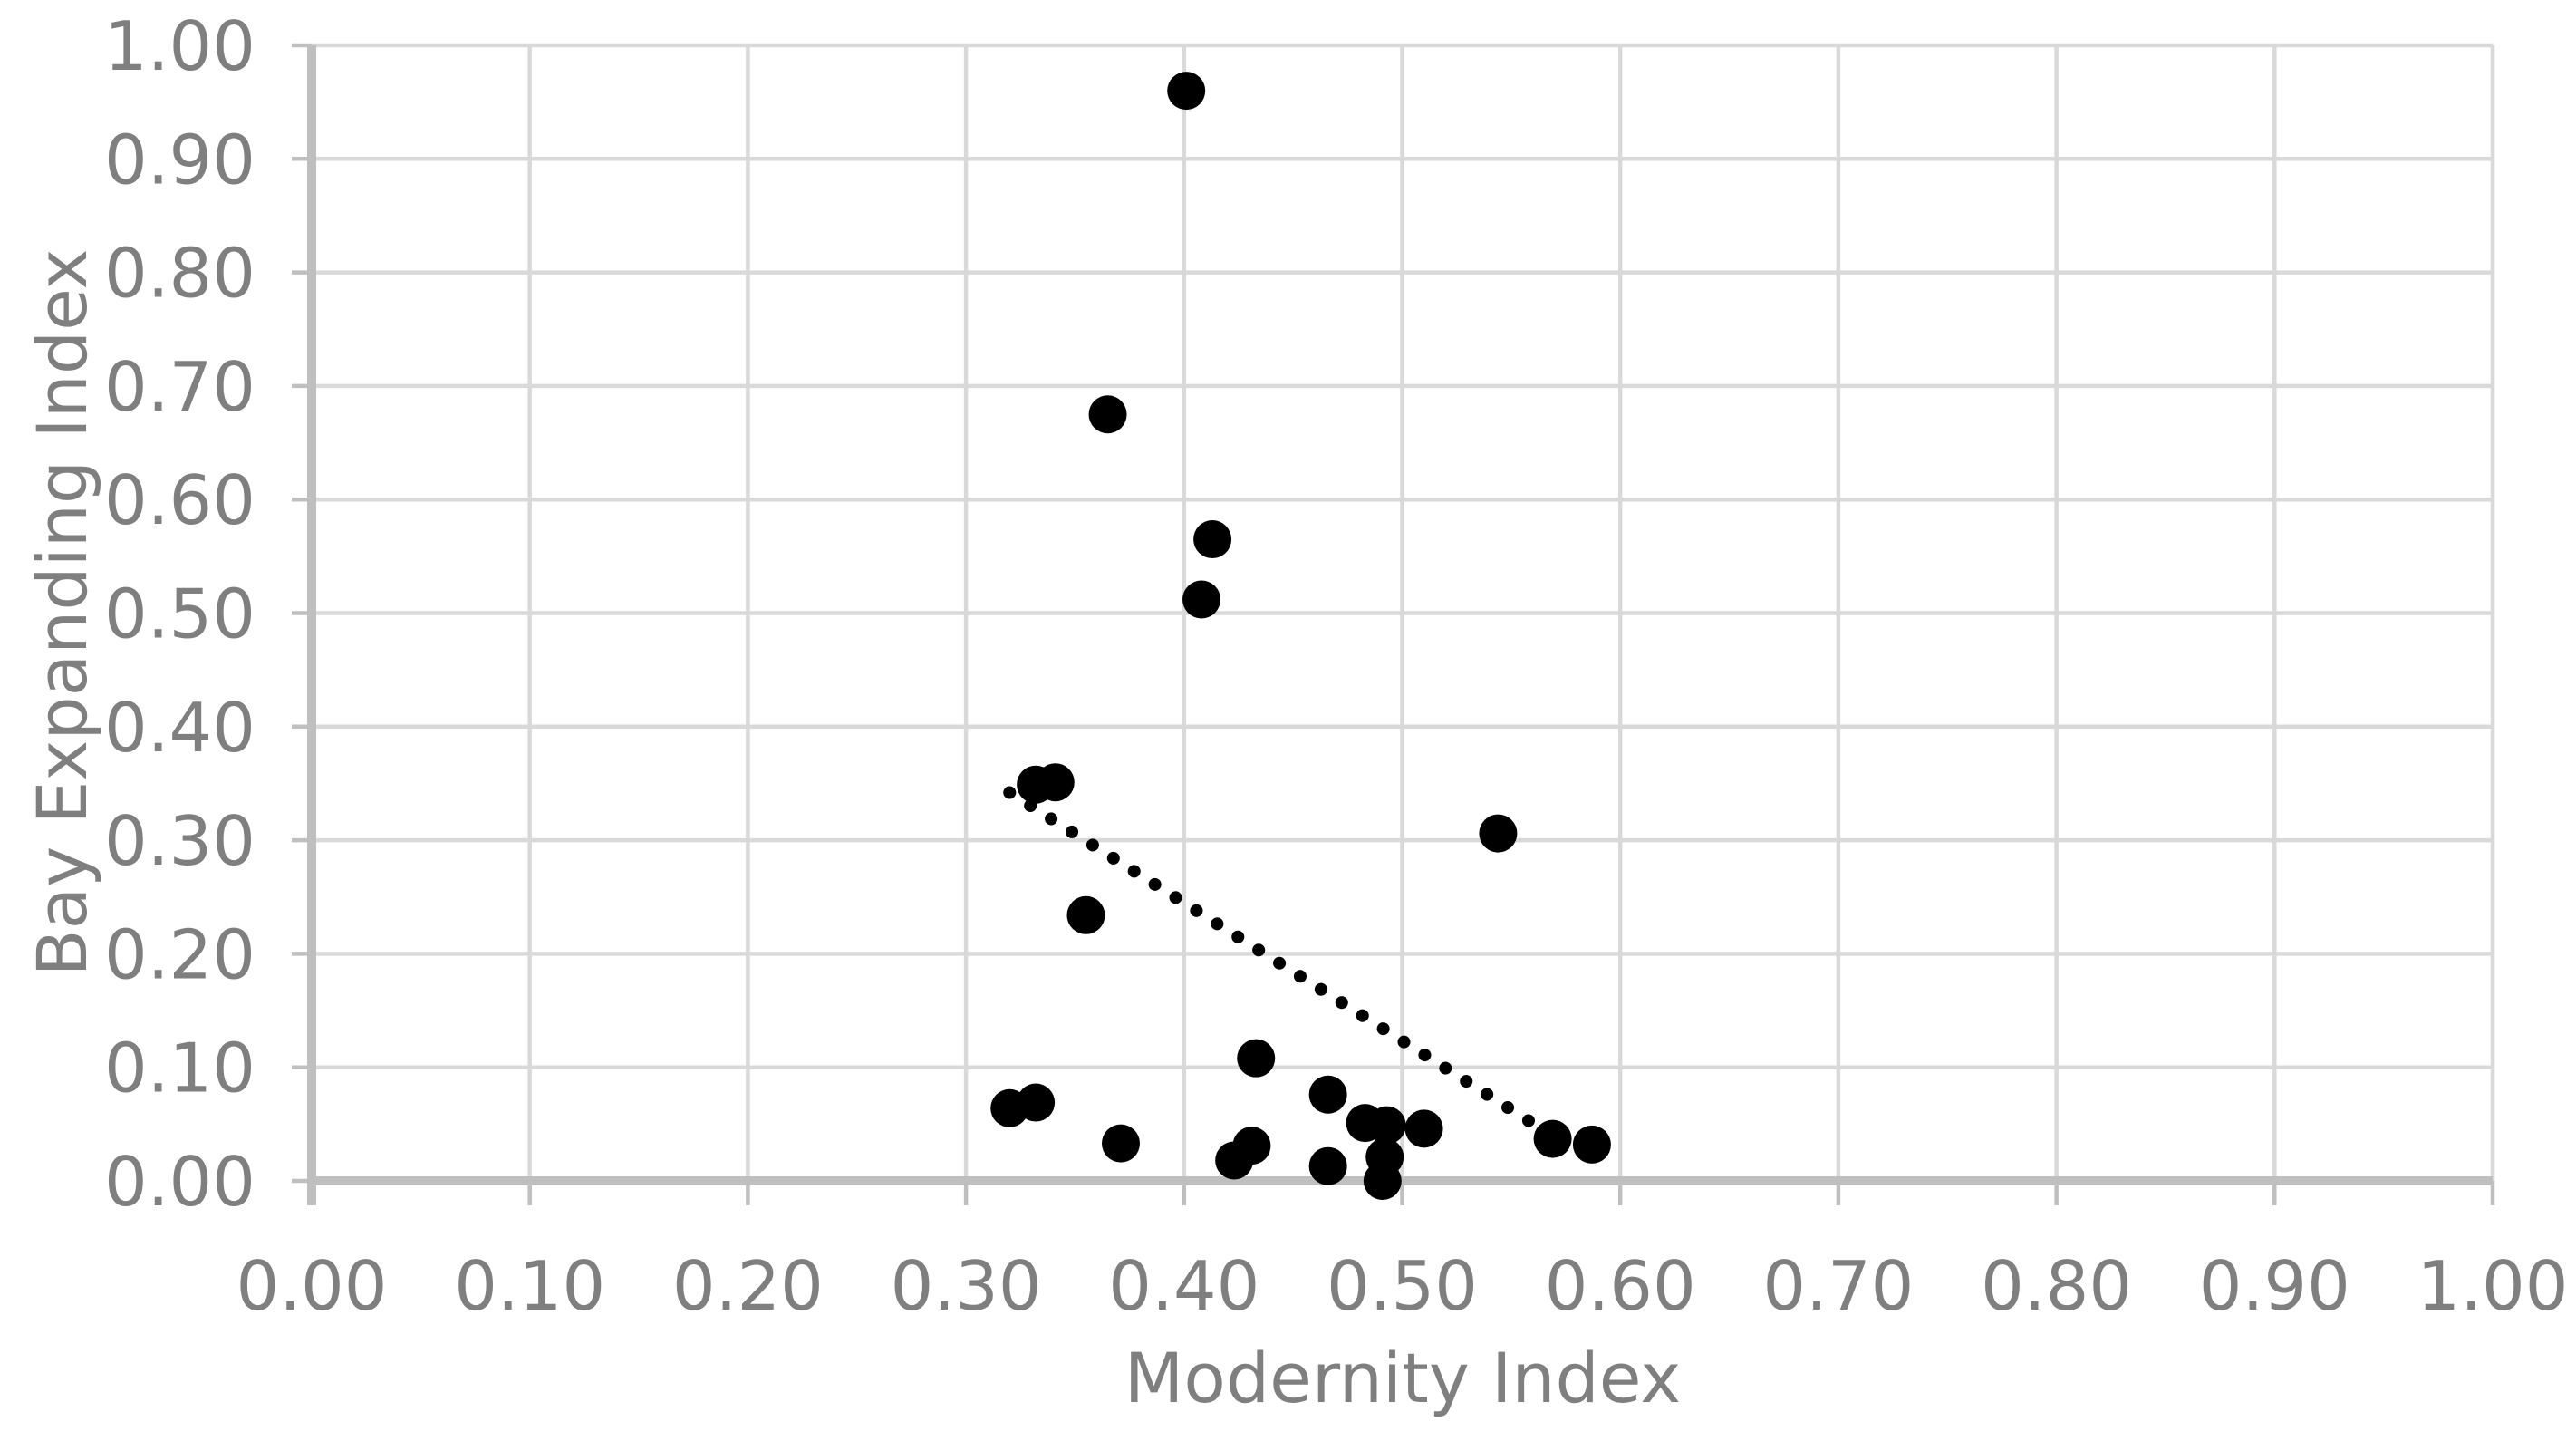 This screenshot has width=2576, height=1441. Describe the element at coordinates (180, 274) in the screenshot. I see `y-tick-label: 0.80` at that location.